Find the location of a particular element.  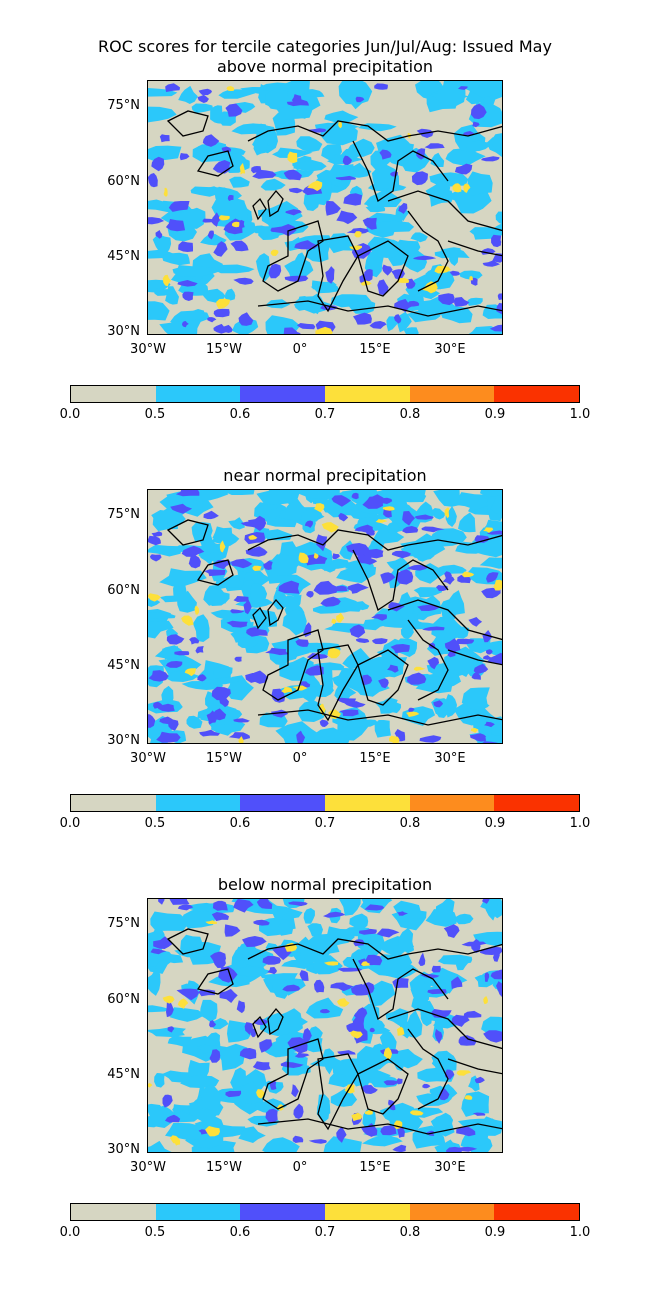

colorbar-label: 0.5 is located at coordinates (155, 414).